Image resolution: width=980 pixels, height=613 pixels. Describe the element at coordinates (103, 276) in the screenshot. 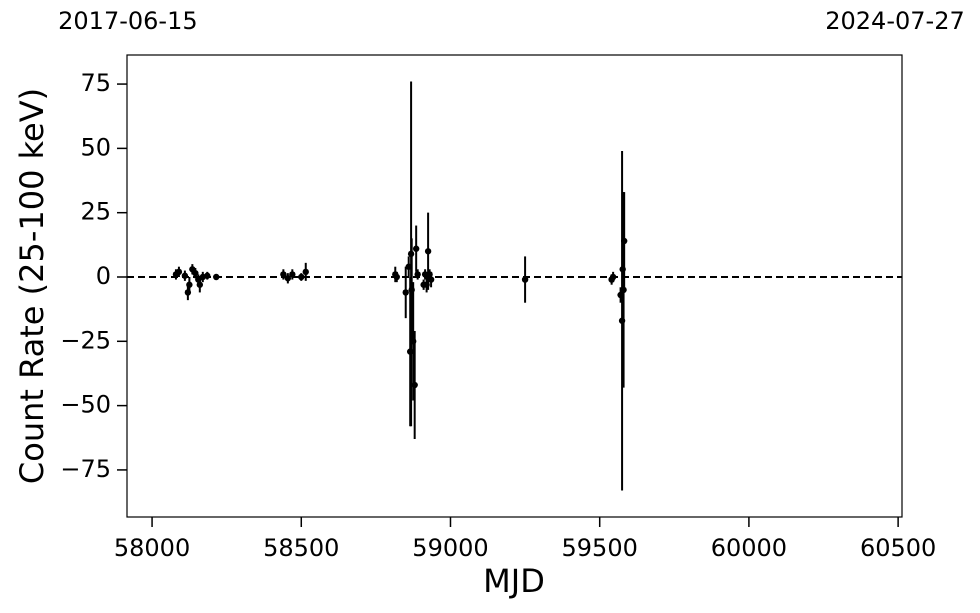

I see `y-tick-label: 0` at that location.